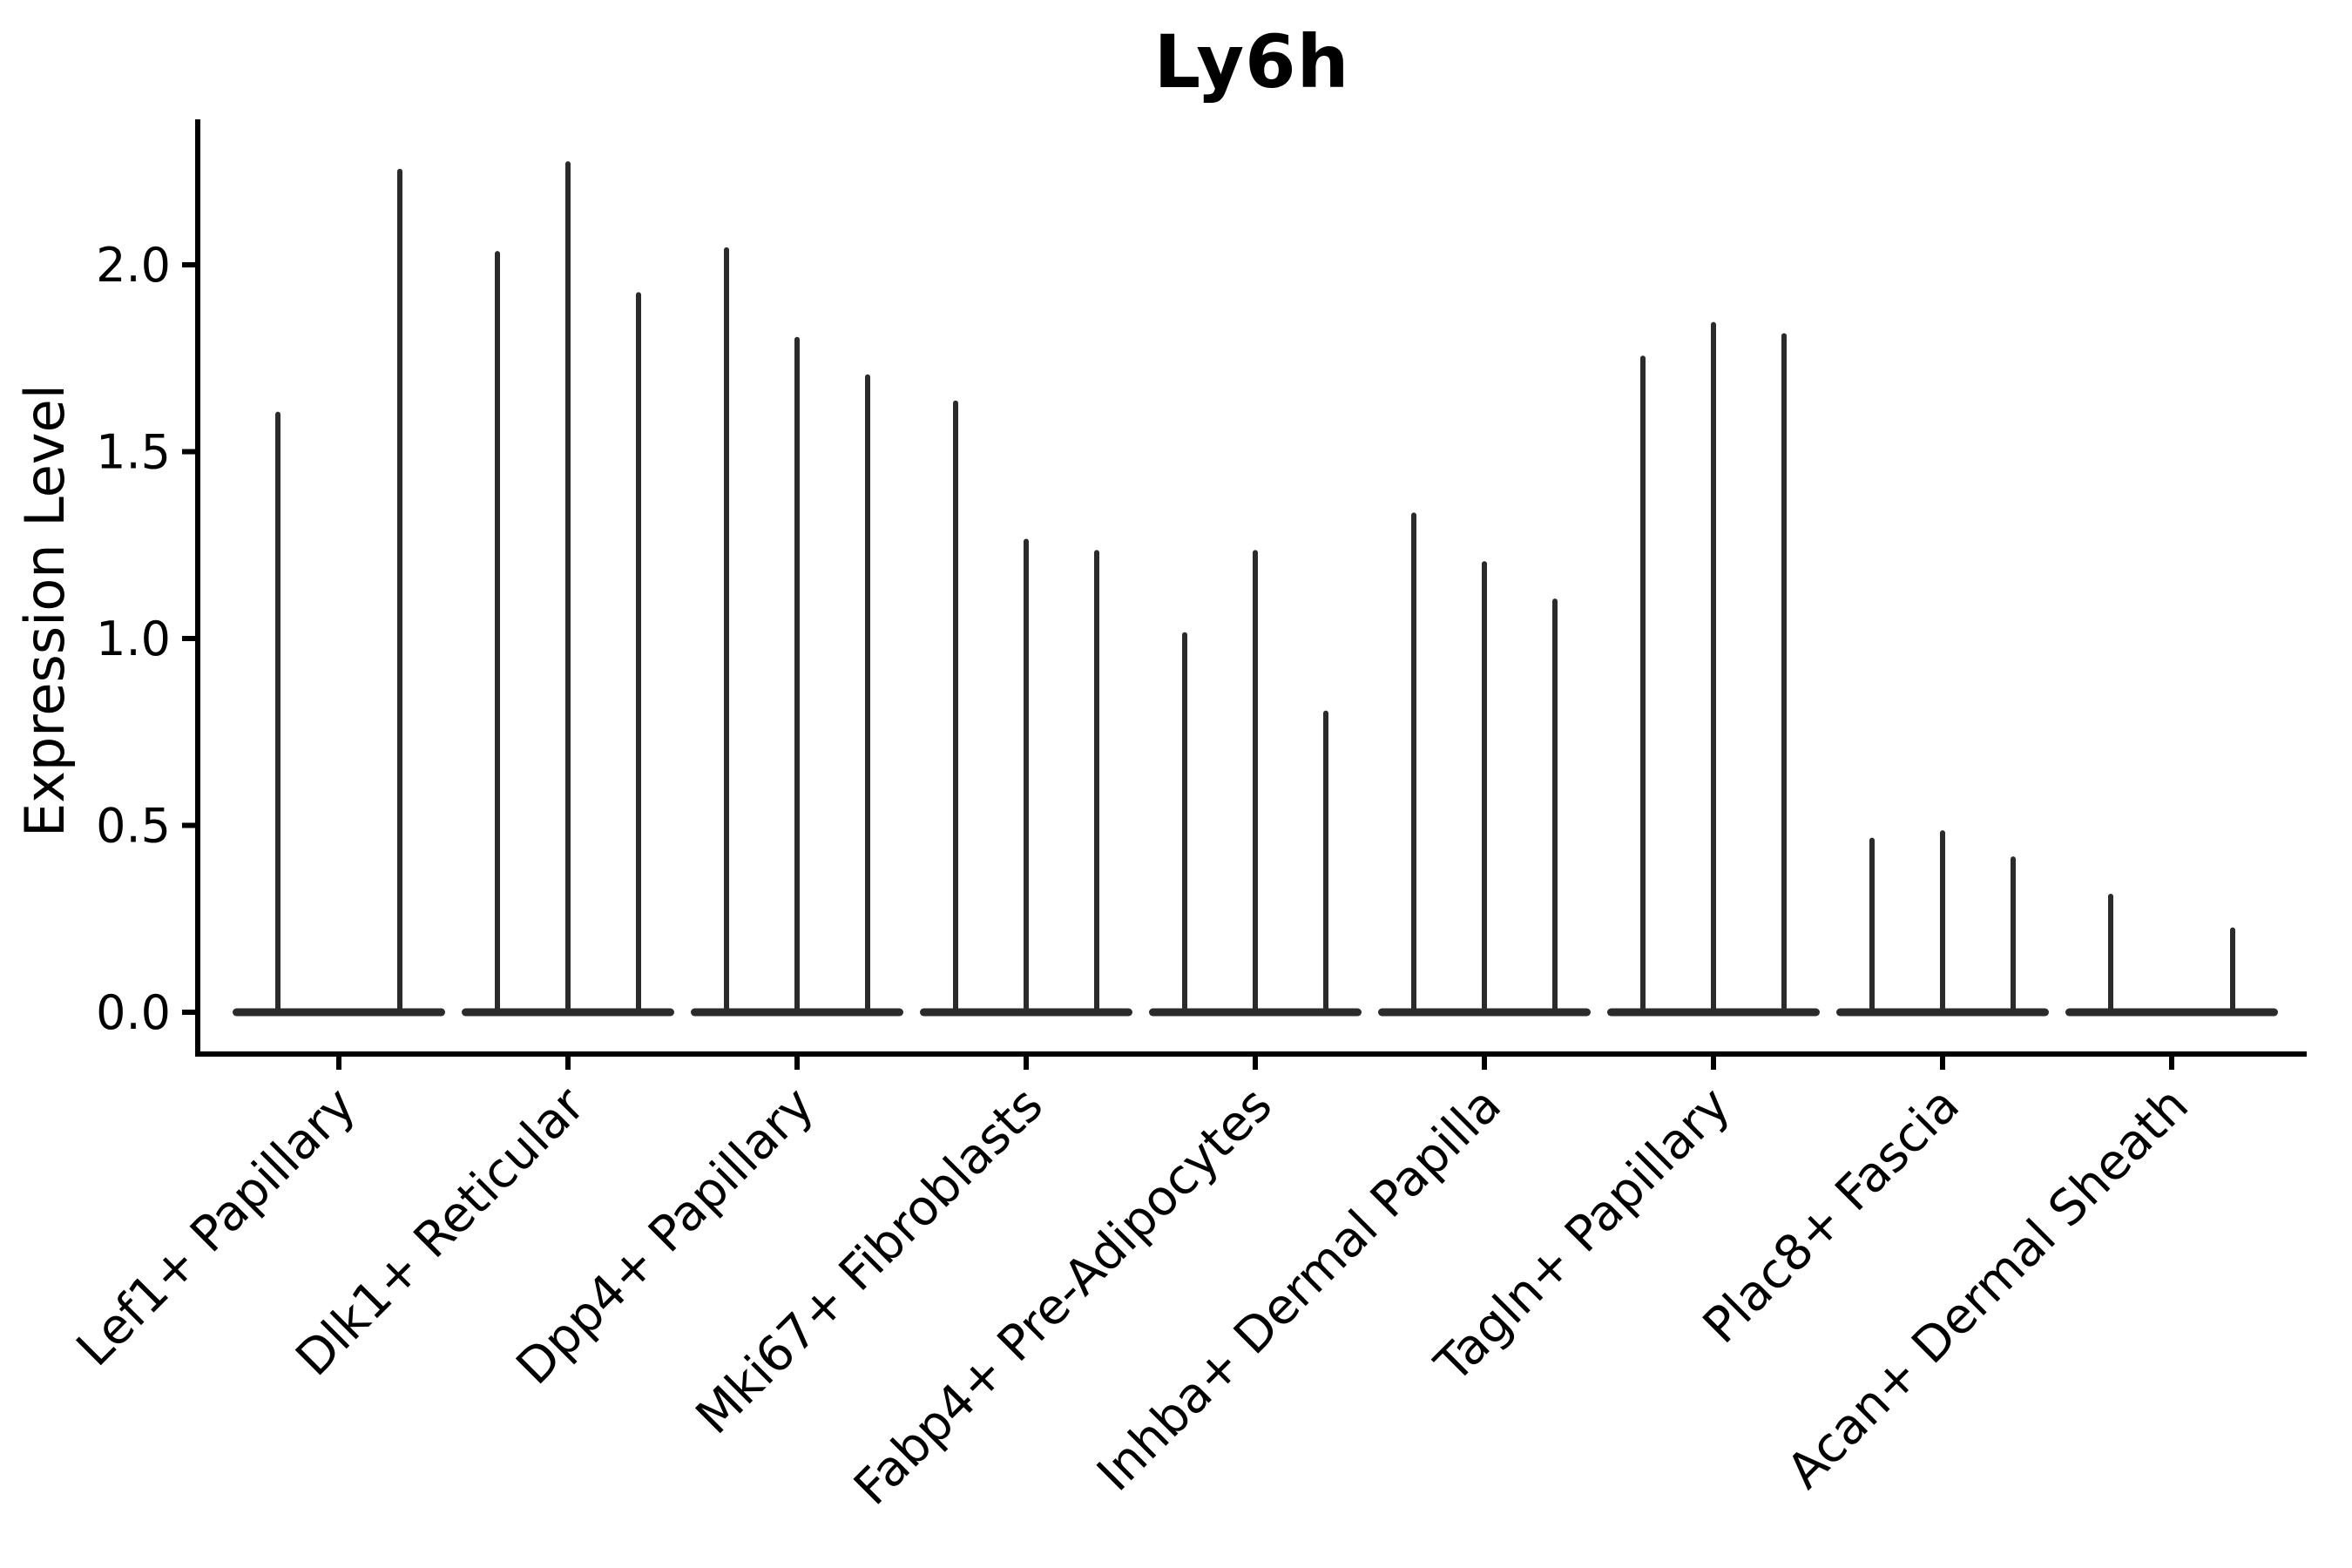  Describe the element at coordinates (134, 265) in the screenshot. I see `y-tick-label: 2.0` at that location.